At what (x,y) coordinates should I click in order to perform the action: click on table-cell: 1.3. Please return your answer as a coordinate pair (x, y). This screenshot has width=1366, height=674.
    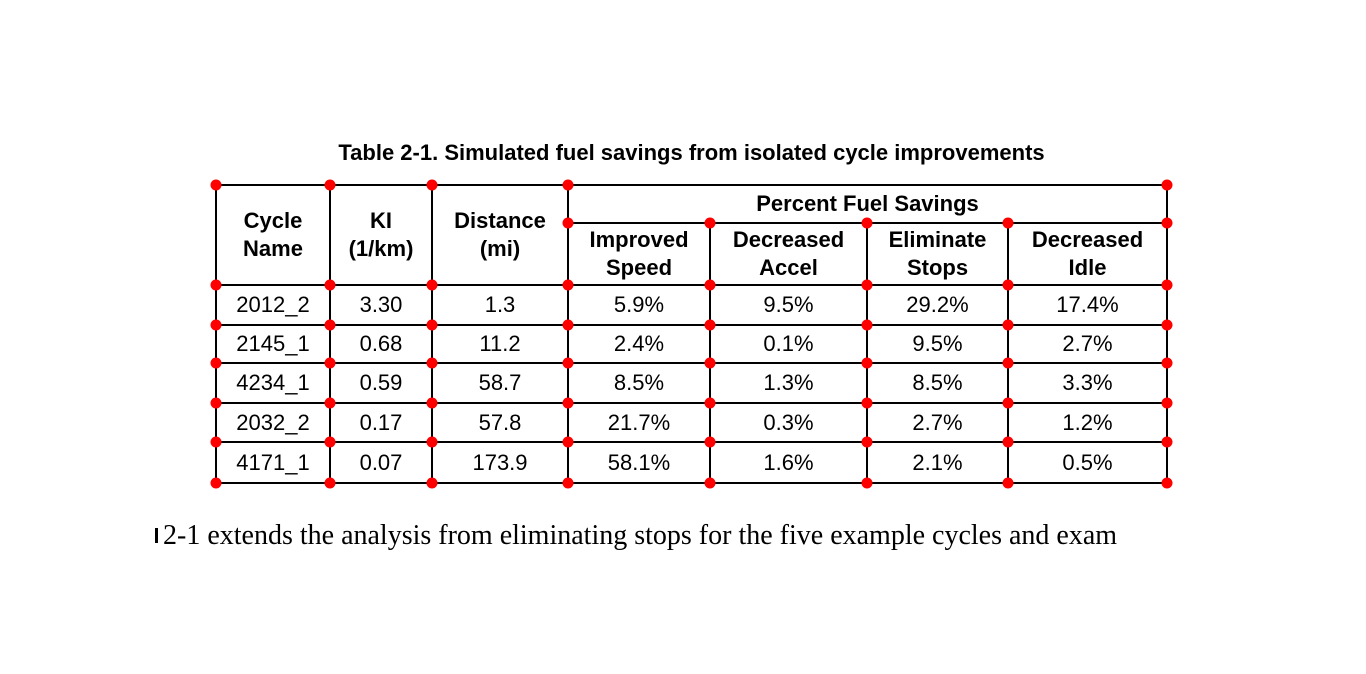
    Looking at the image, I should click on (500, 305).